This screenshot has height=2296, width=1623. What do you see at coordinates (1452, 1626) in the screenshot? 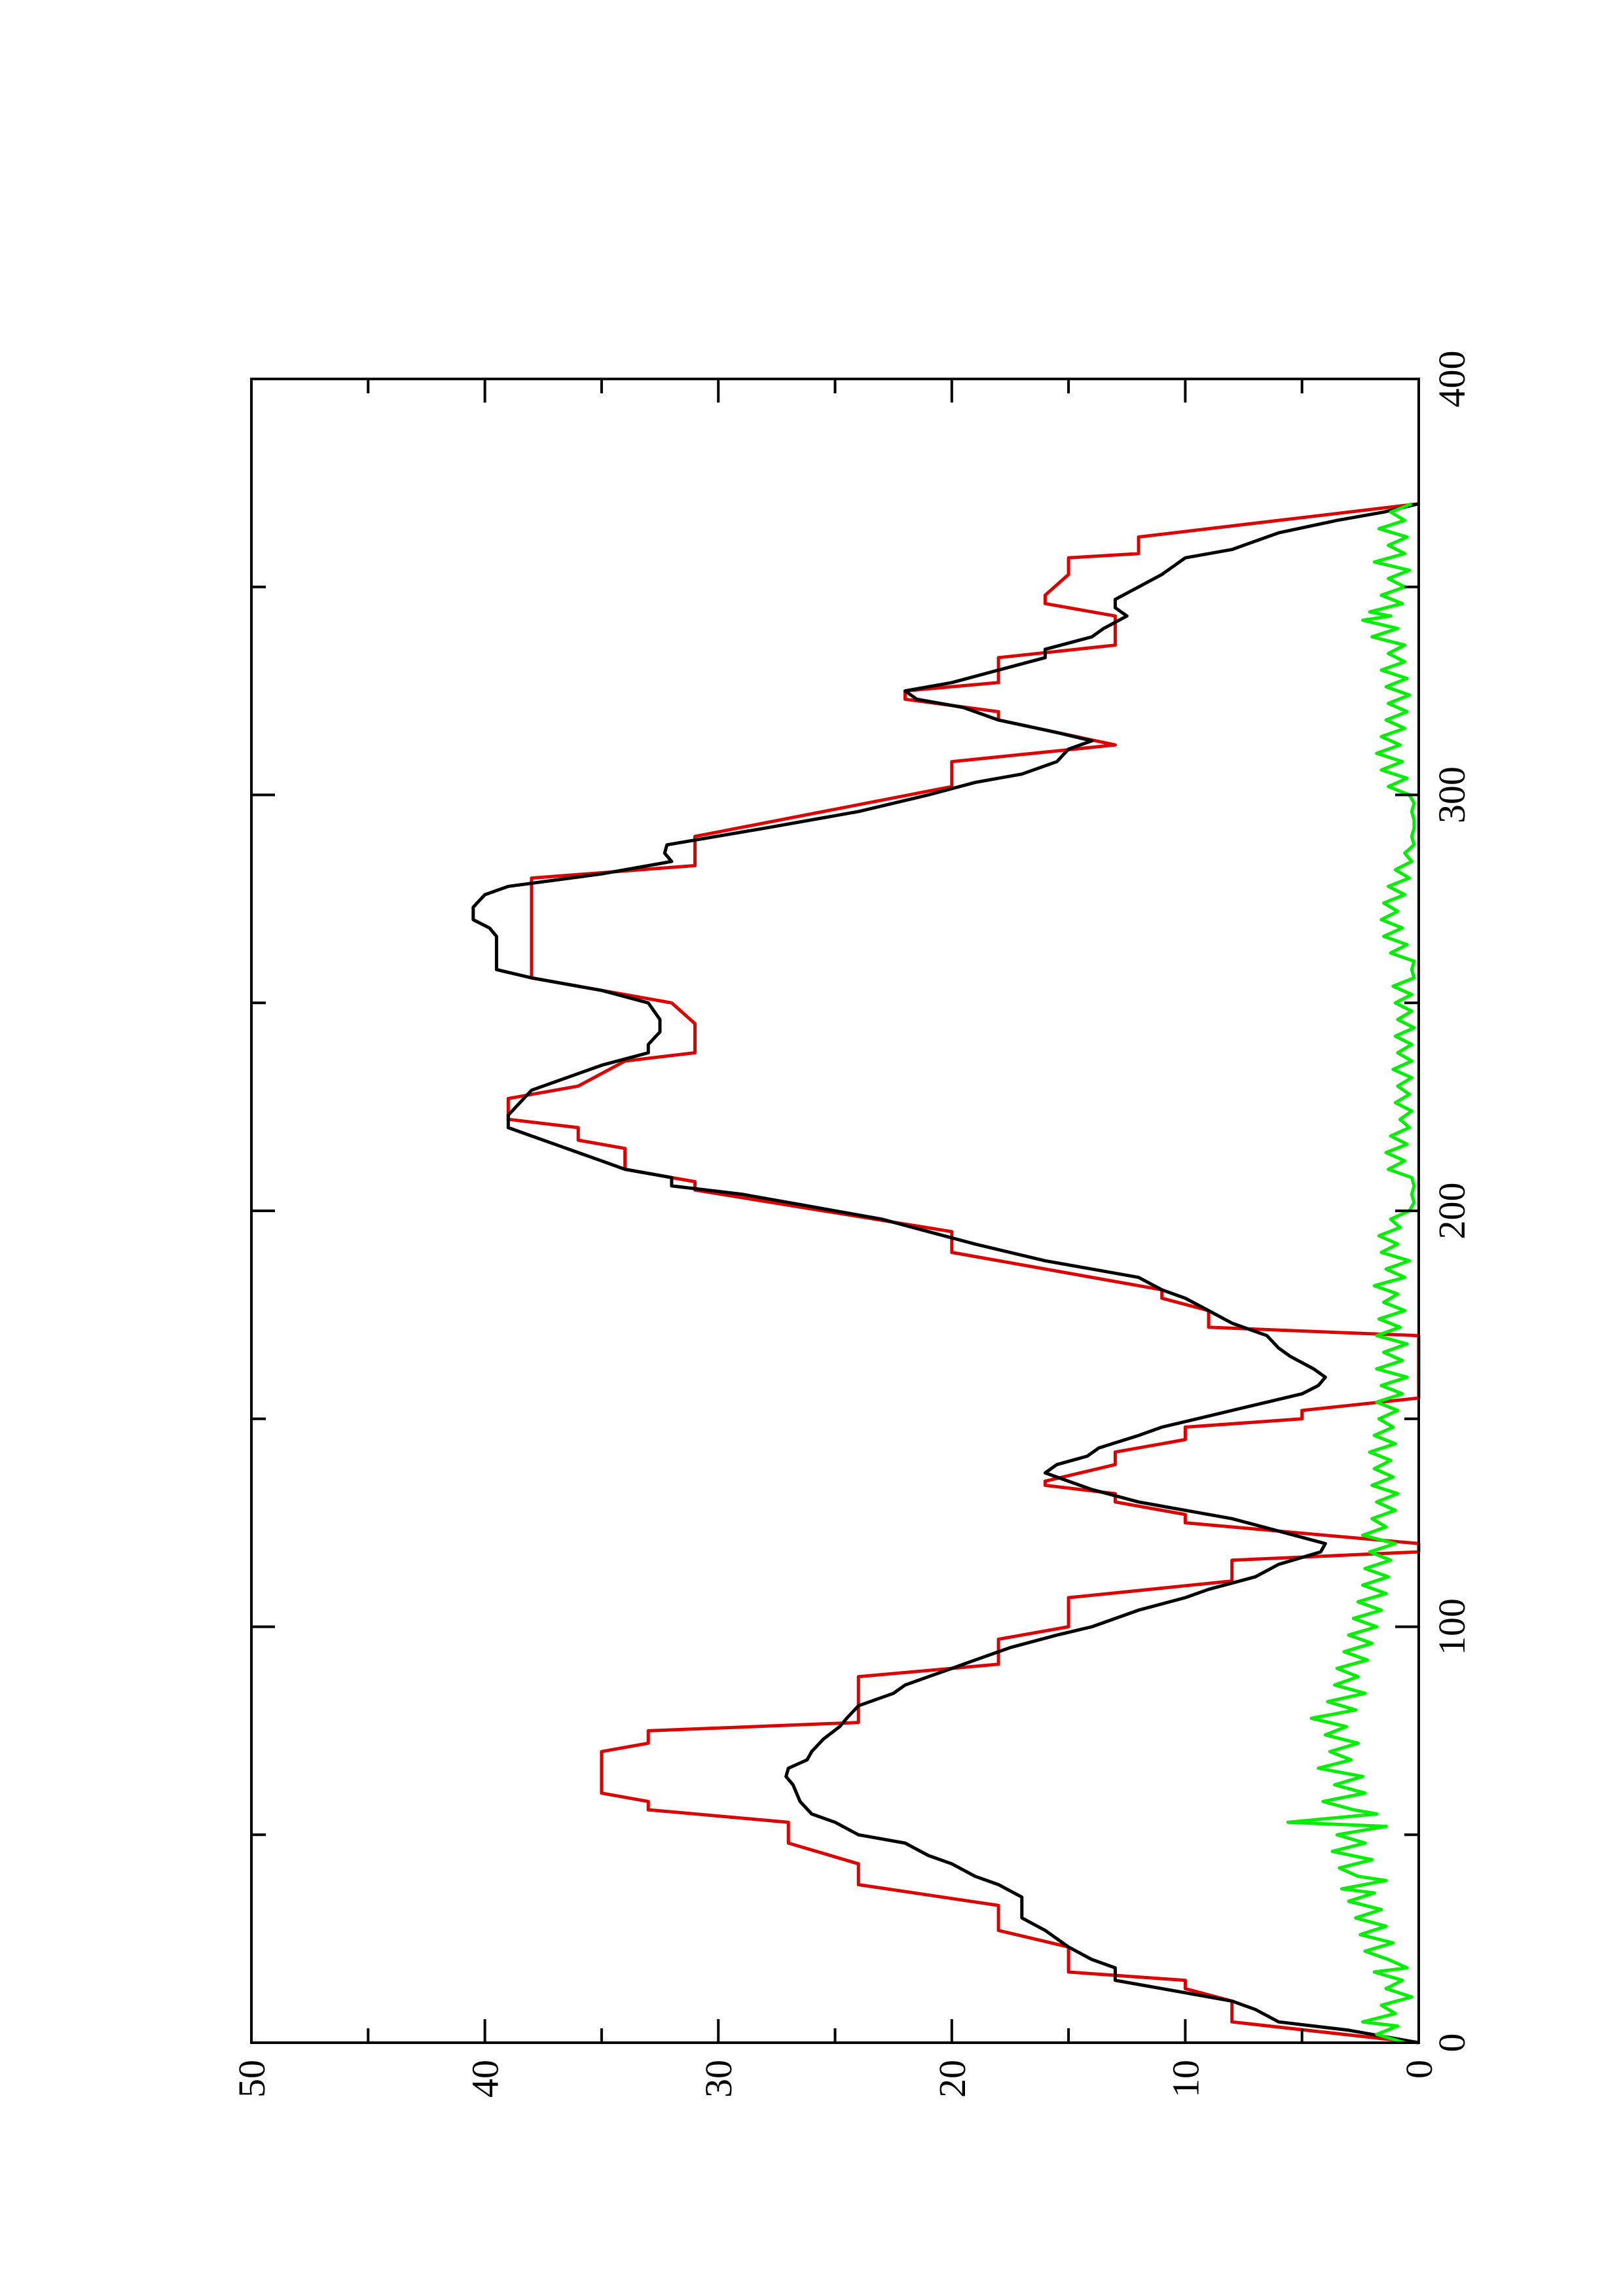
I see `x-tick-label: 100` at bounding box center [1452, 1626].